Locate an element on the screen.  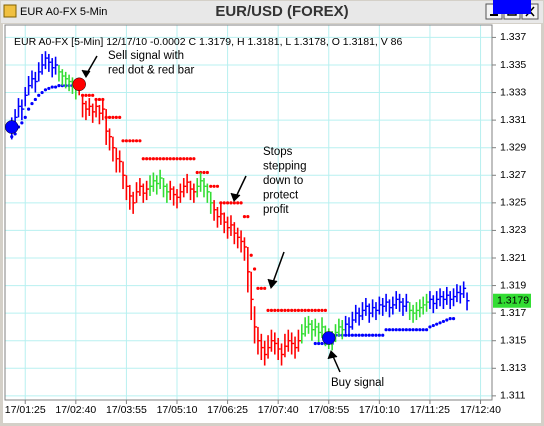
x-tick-label: 17/07:40 is located at coordinates (278, 410).